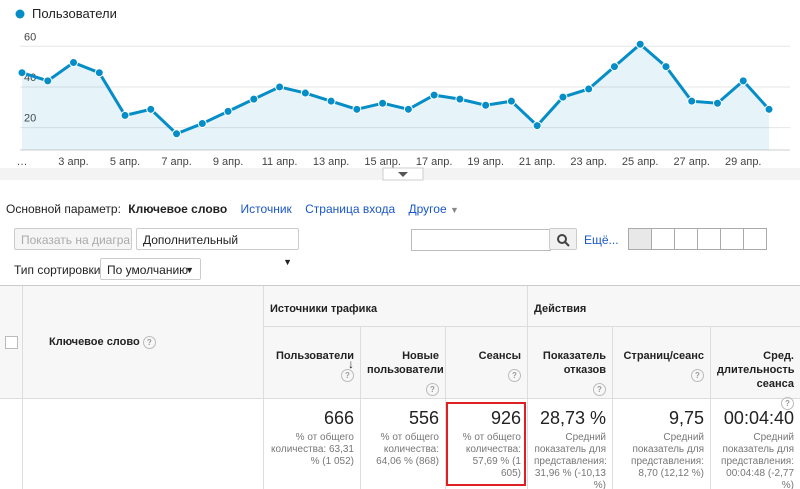  What do you see at coordinates (572, 418) in the screenshot?
I see `total-value: 28,73 %` at bounding box center [572, 418].